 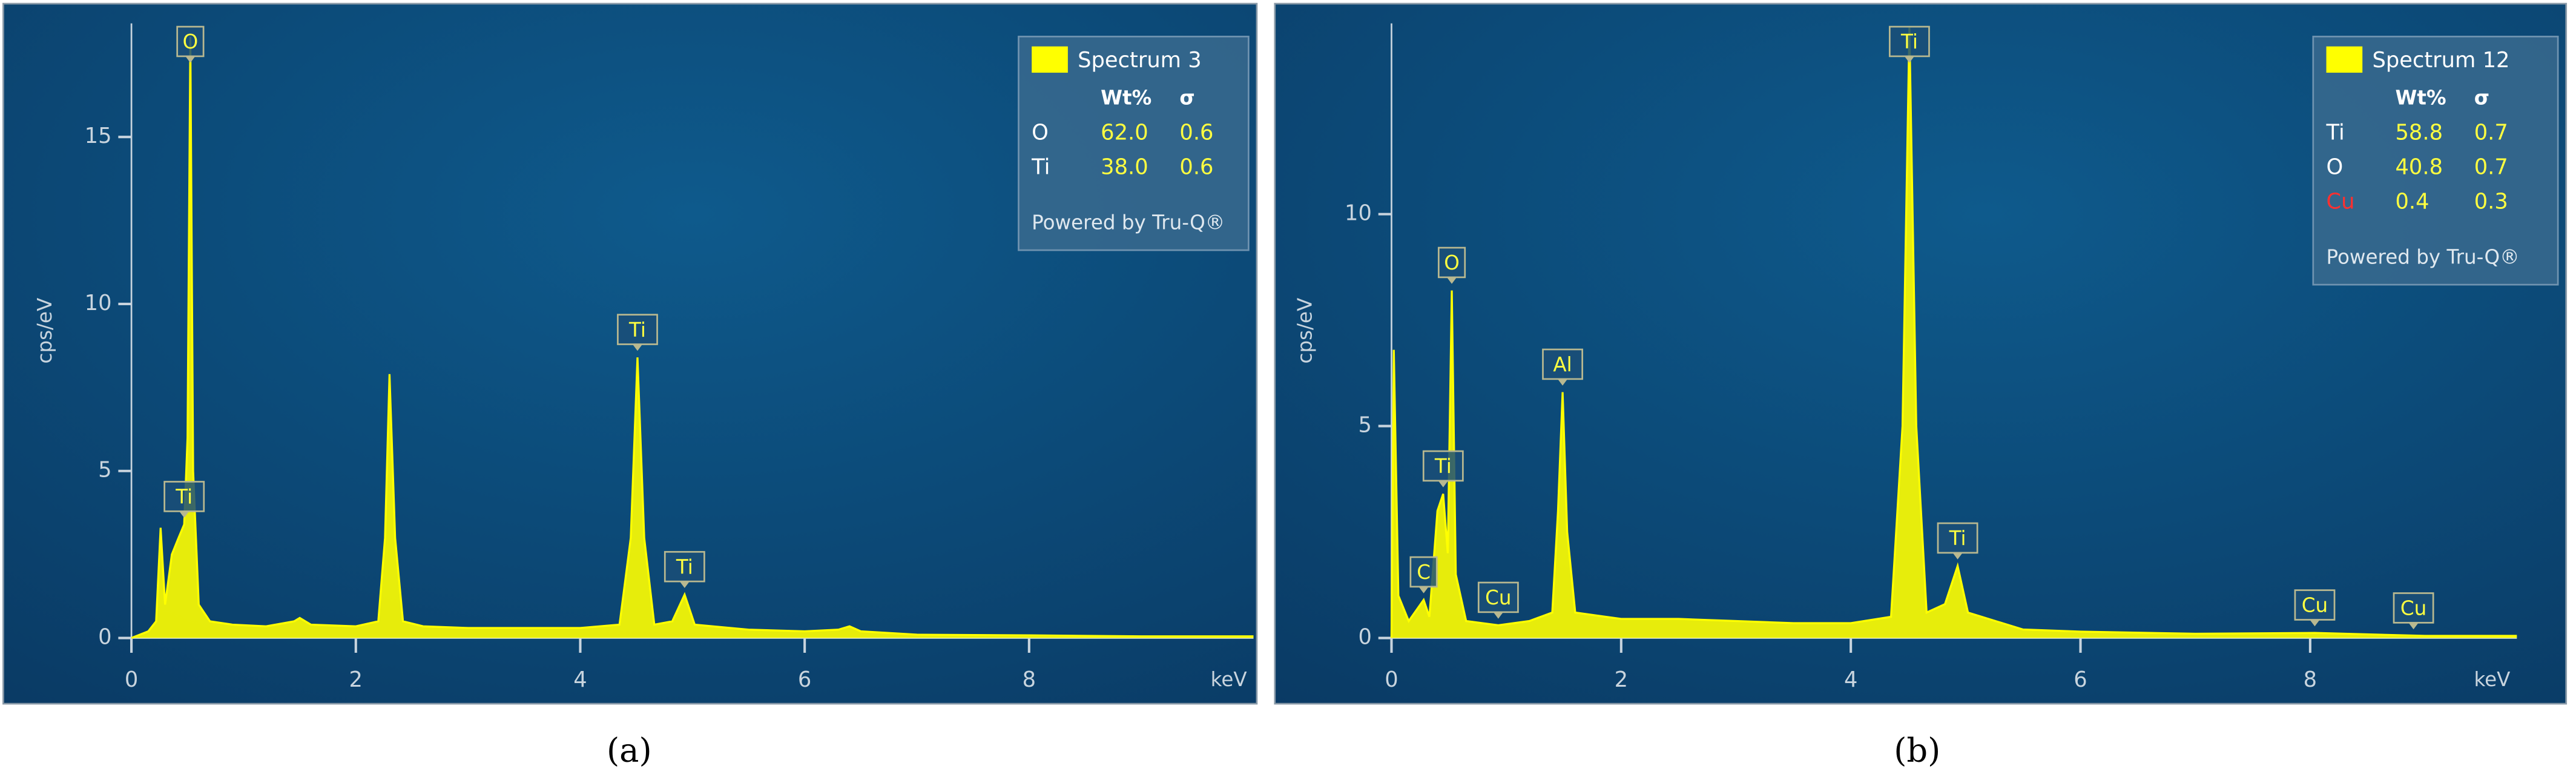 I want to click on caption: (a), so click(x=629, y=751).